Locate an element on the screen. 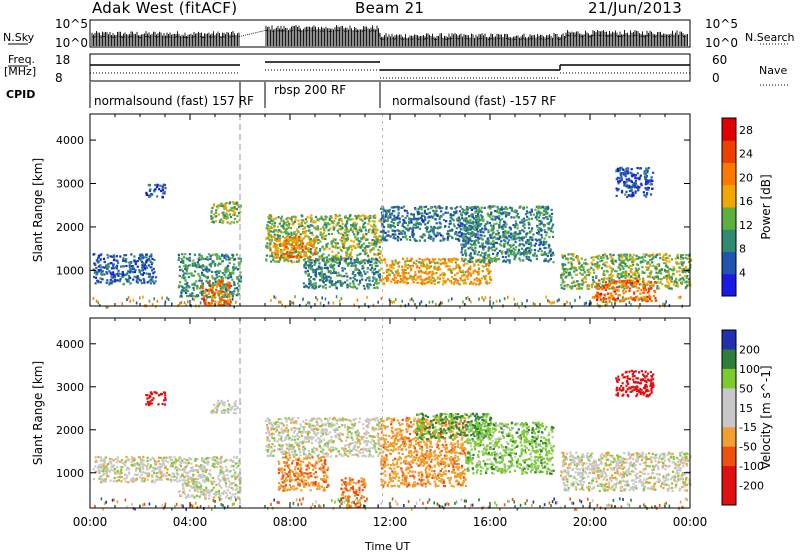 The width and height of the screenshot is (800, 554). nsky-label: N.Sky is located at coordinates (19, 37).